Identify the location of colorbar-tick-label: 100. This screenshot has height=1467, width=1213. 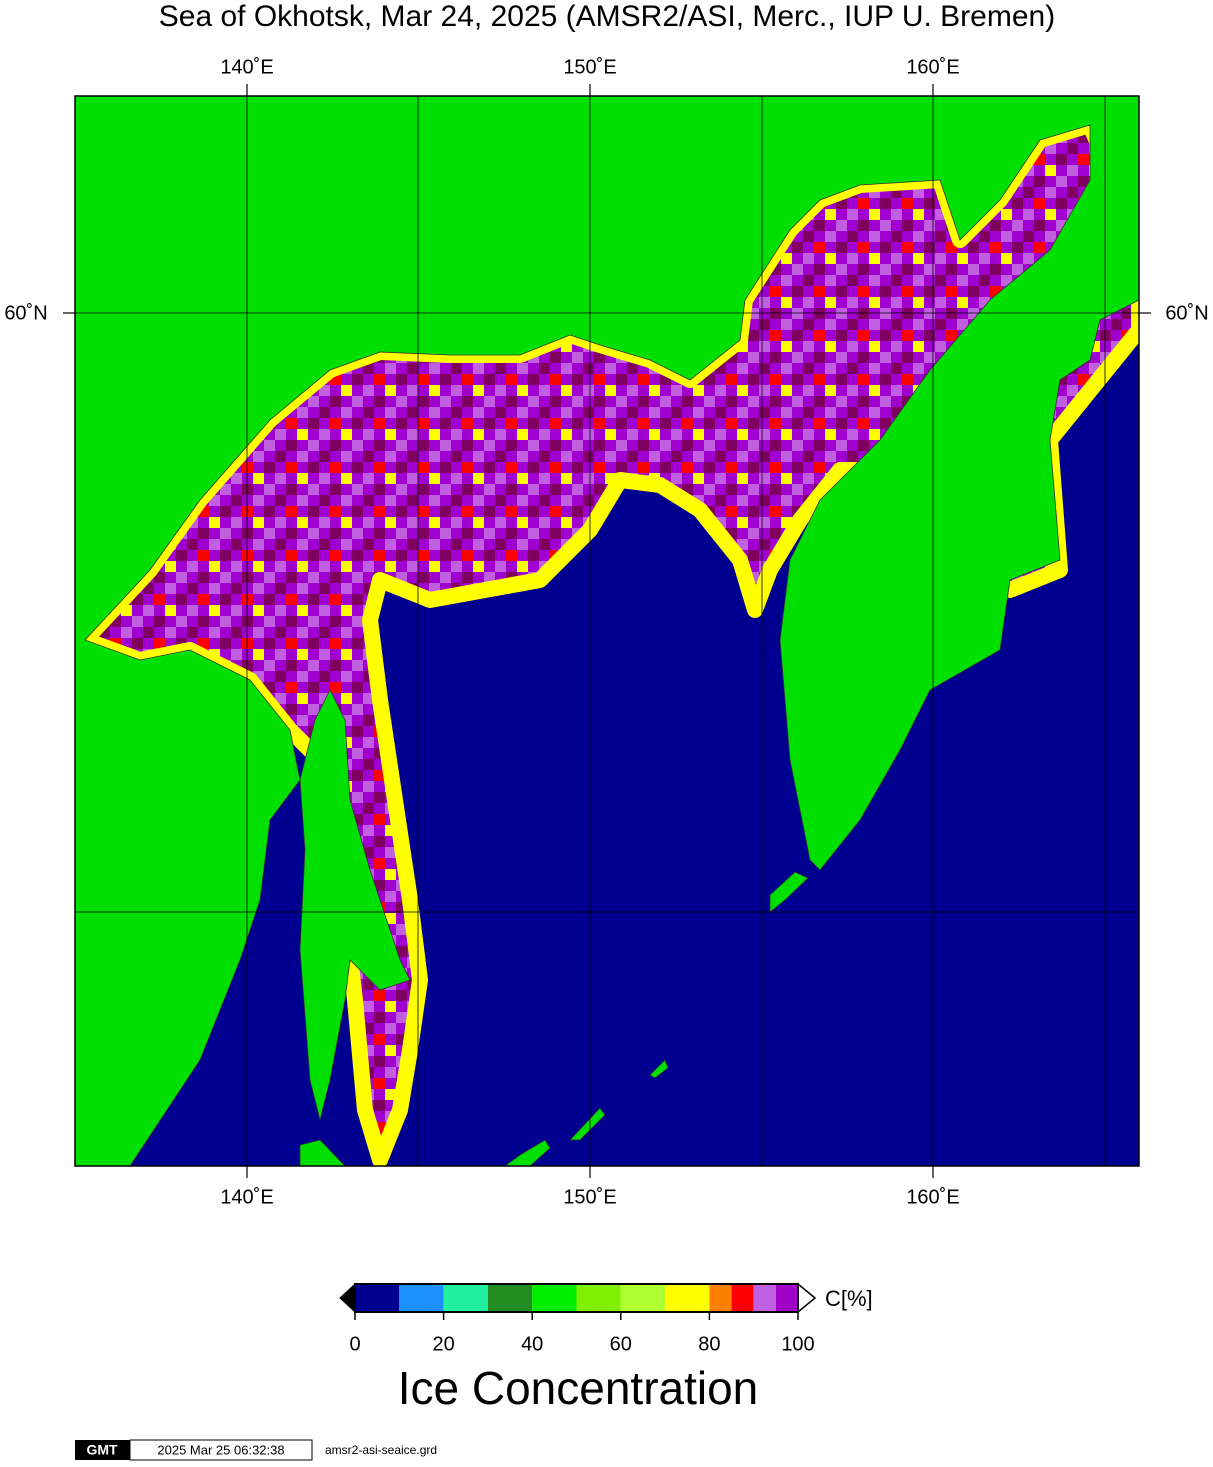
(797, 1344).